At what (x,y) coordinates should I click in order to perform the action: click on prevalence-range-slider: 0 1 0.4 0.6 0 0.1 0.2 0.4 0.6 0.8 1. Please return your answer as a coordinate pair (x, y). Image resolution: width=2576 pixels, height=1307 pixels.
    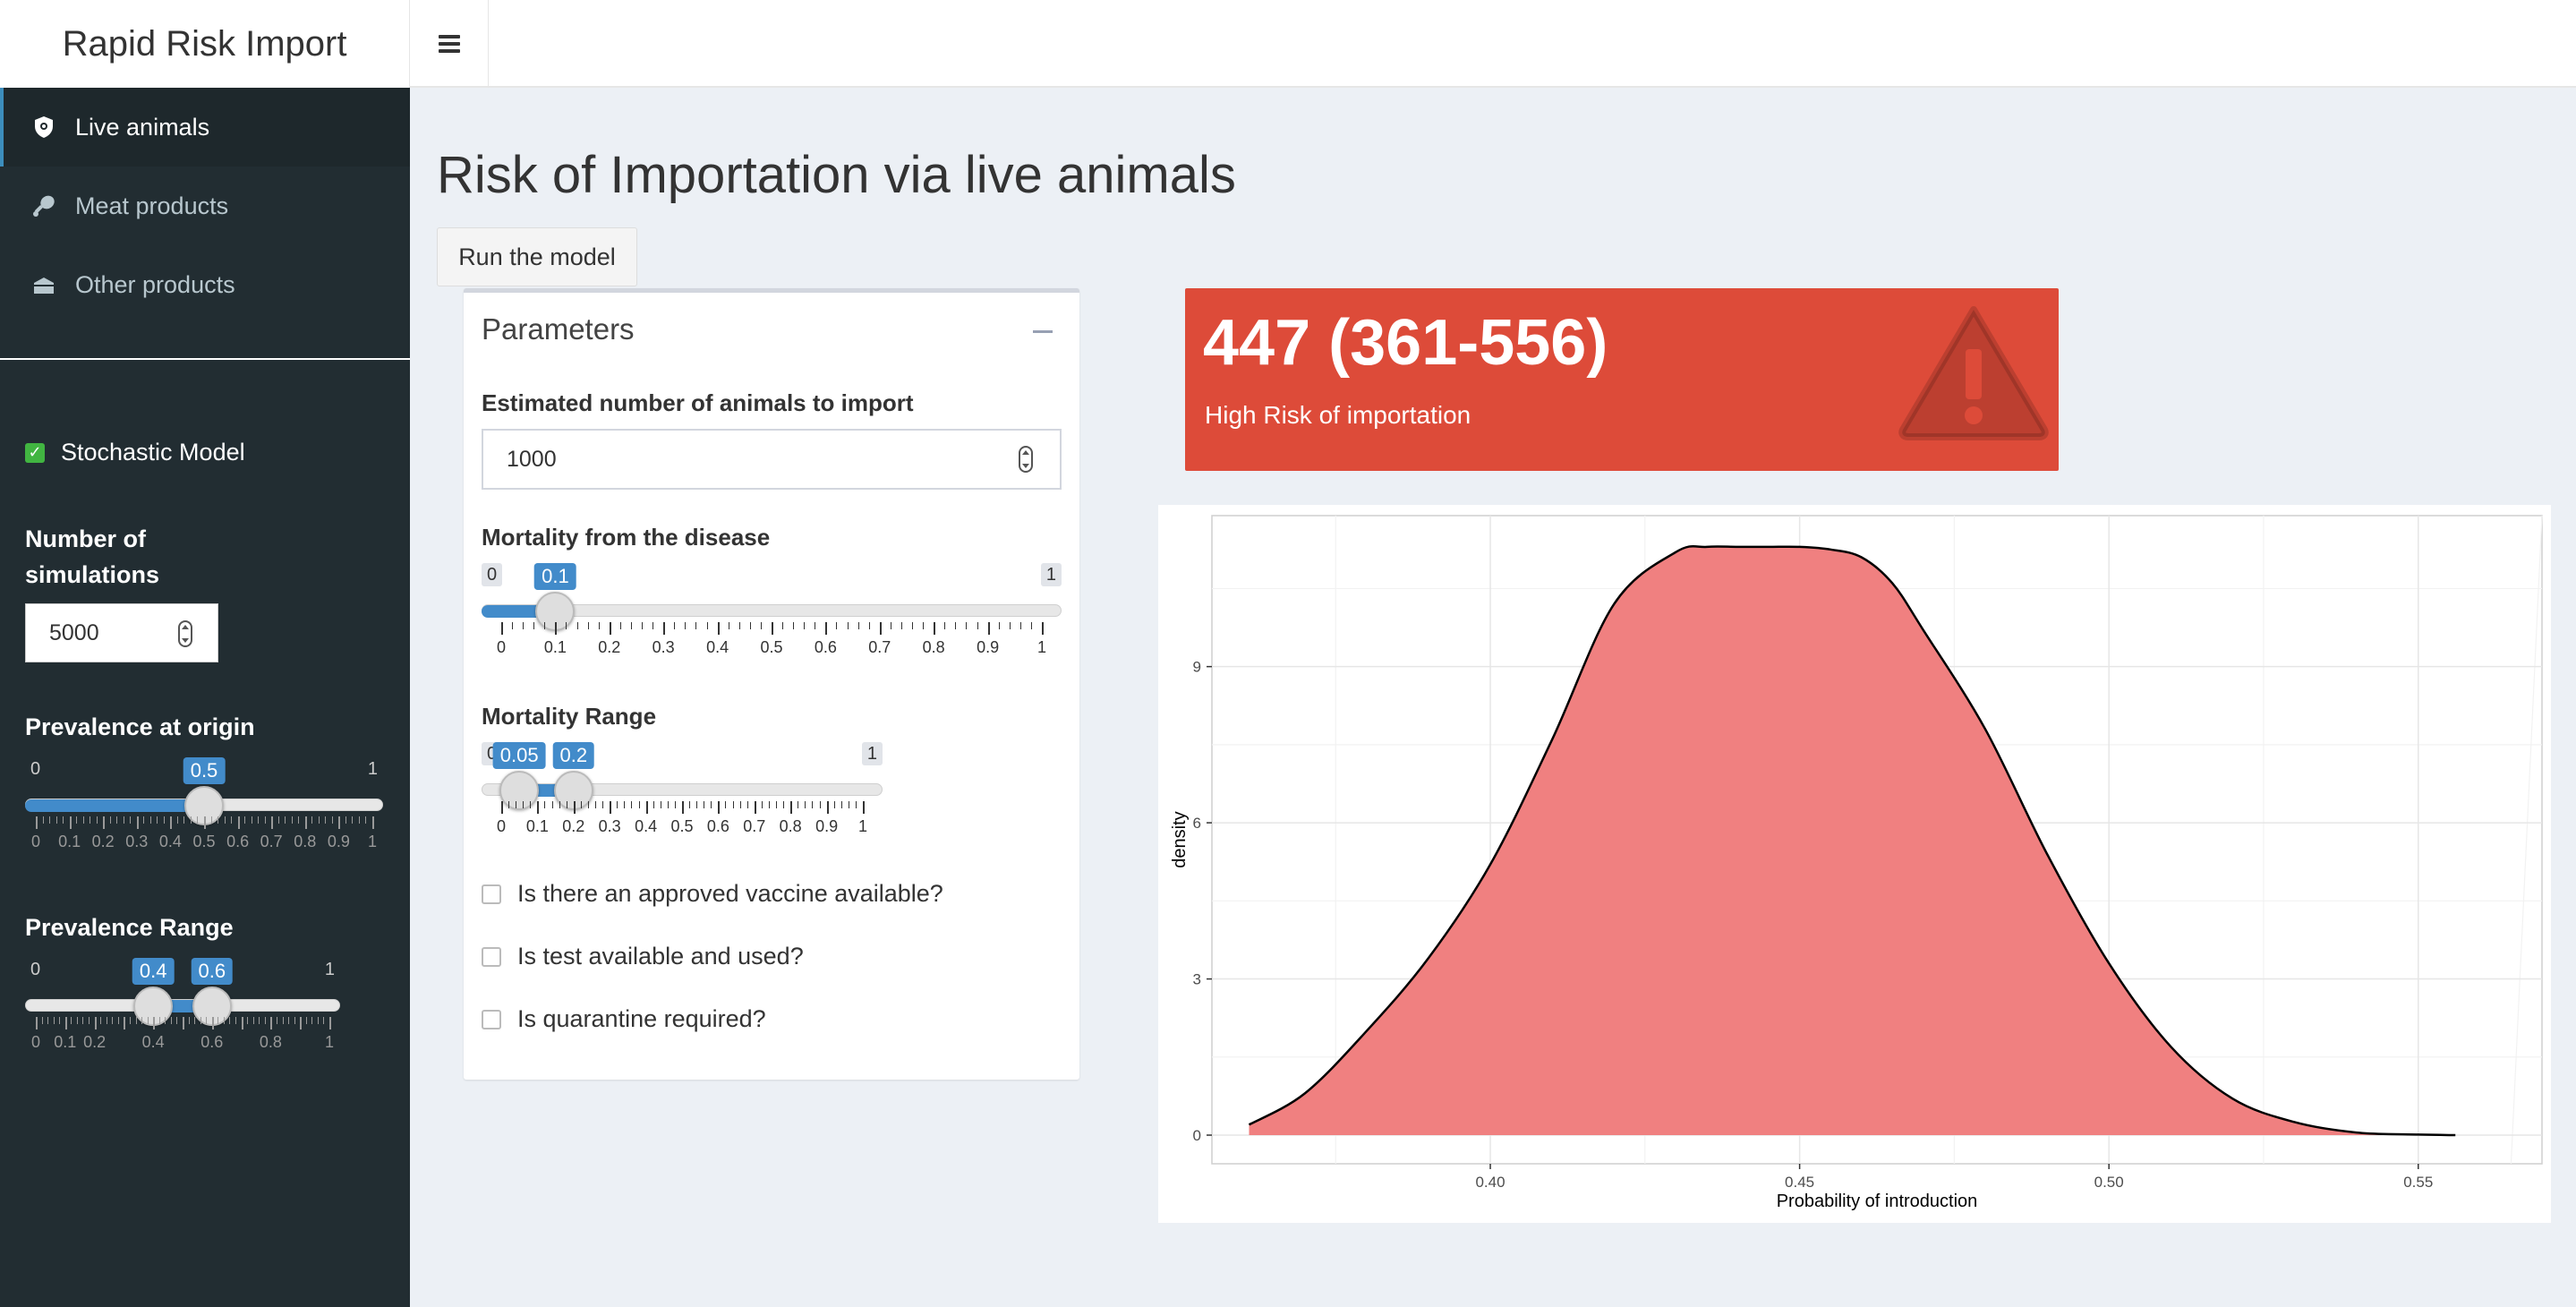
    Looking at the image, I should click on (182, 1007).